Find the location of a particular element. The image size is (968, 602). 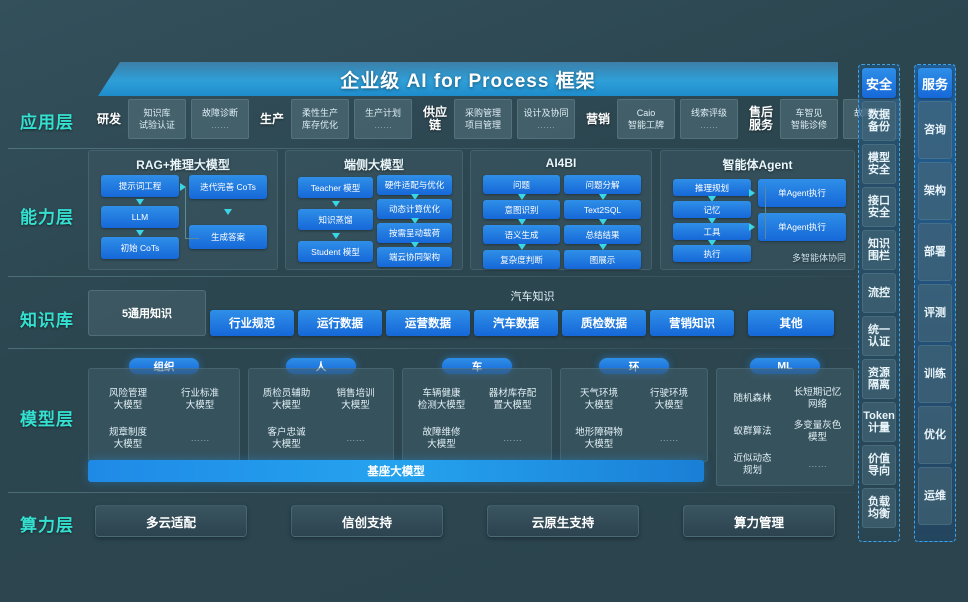

capability-panel: 智能体Agent 推理规划 记忆 工具 执行 单Agent执行 单Agent执行 多智能体协同 is located at coordinates (757, 210).